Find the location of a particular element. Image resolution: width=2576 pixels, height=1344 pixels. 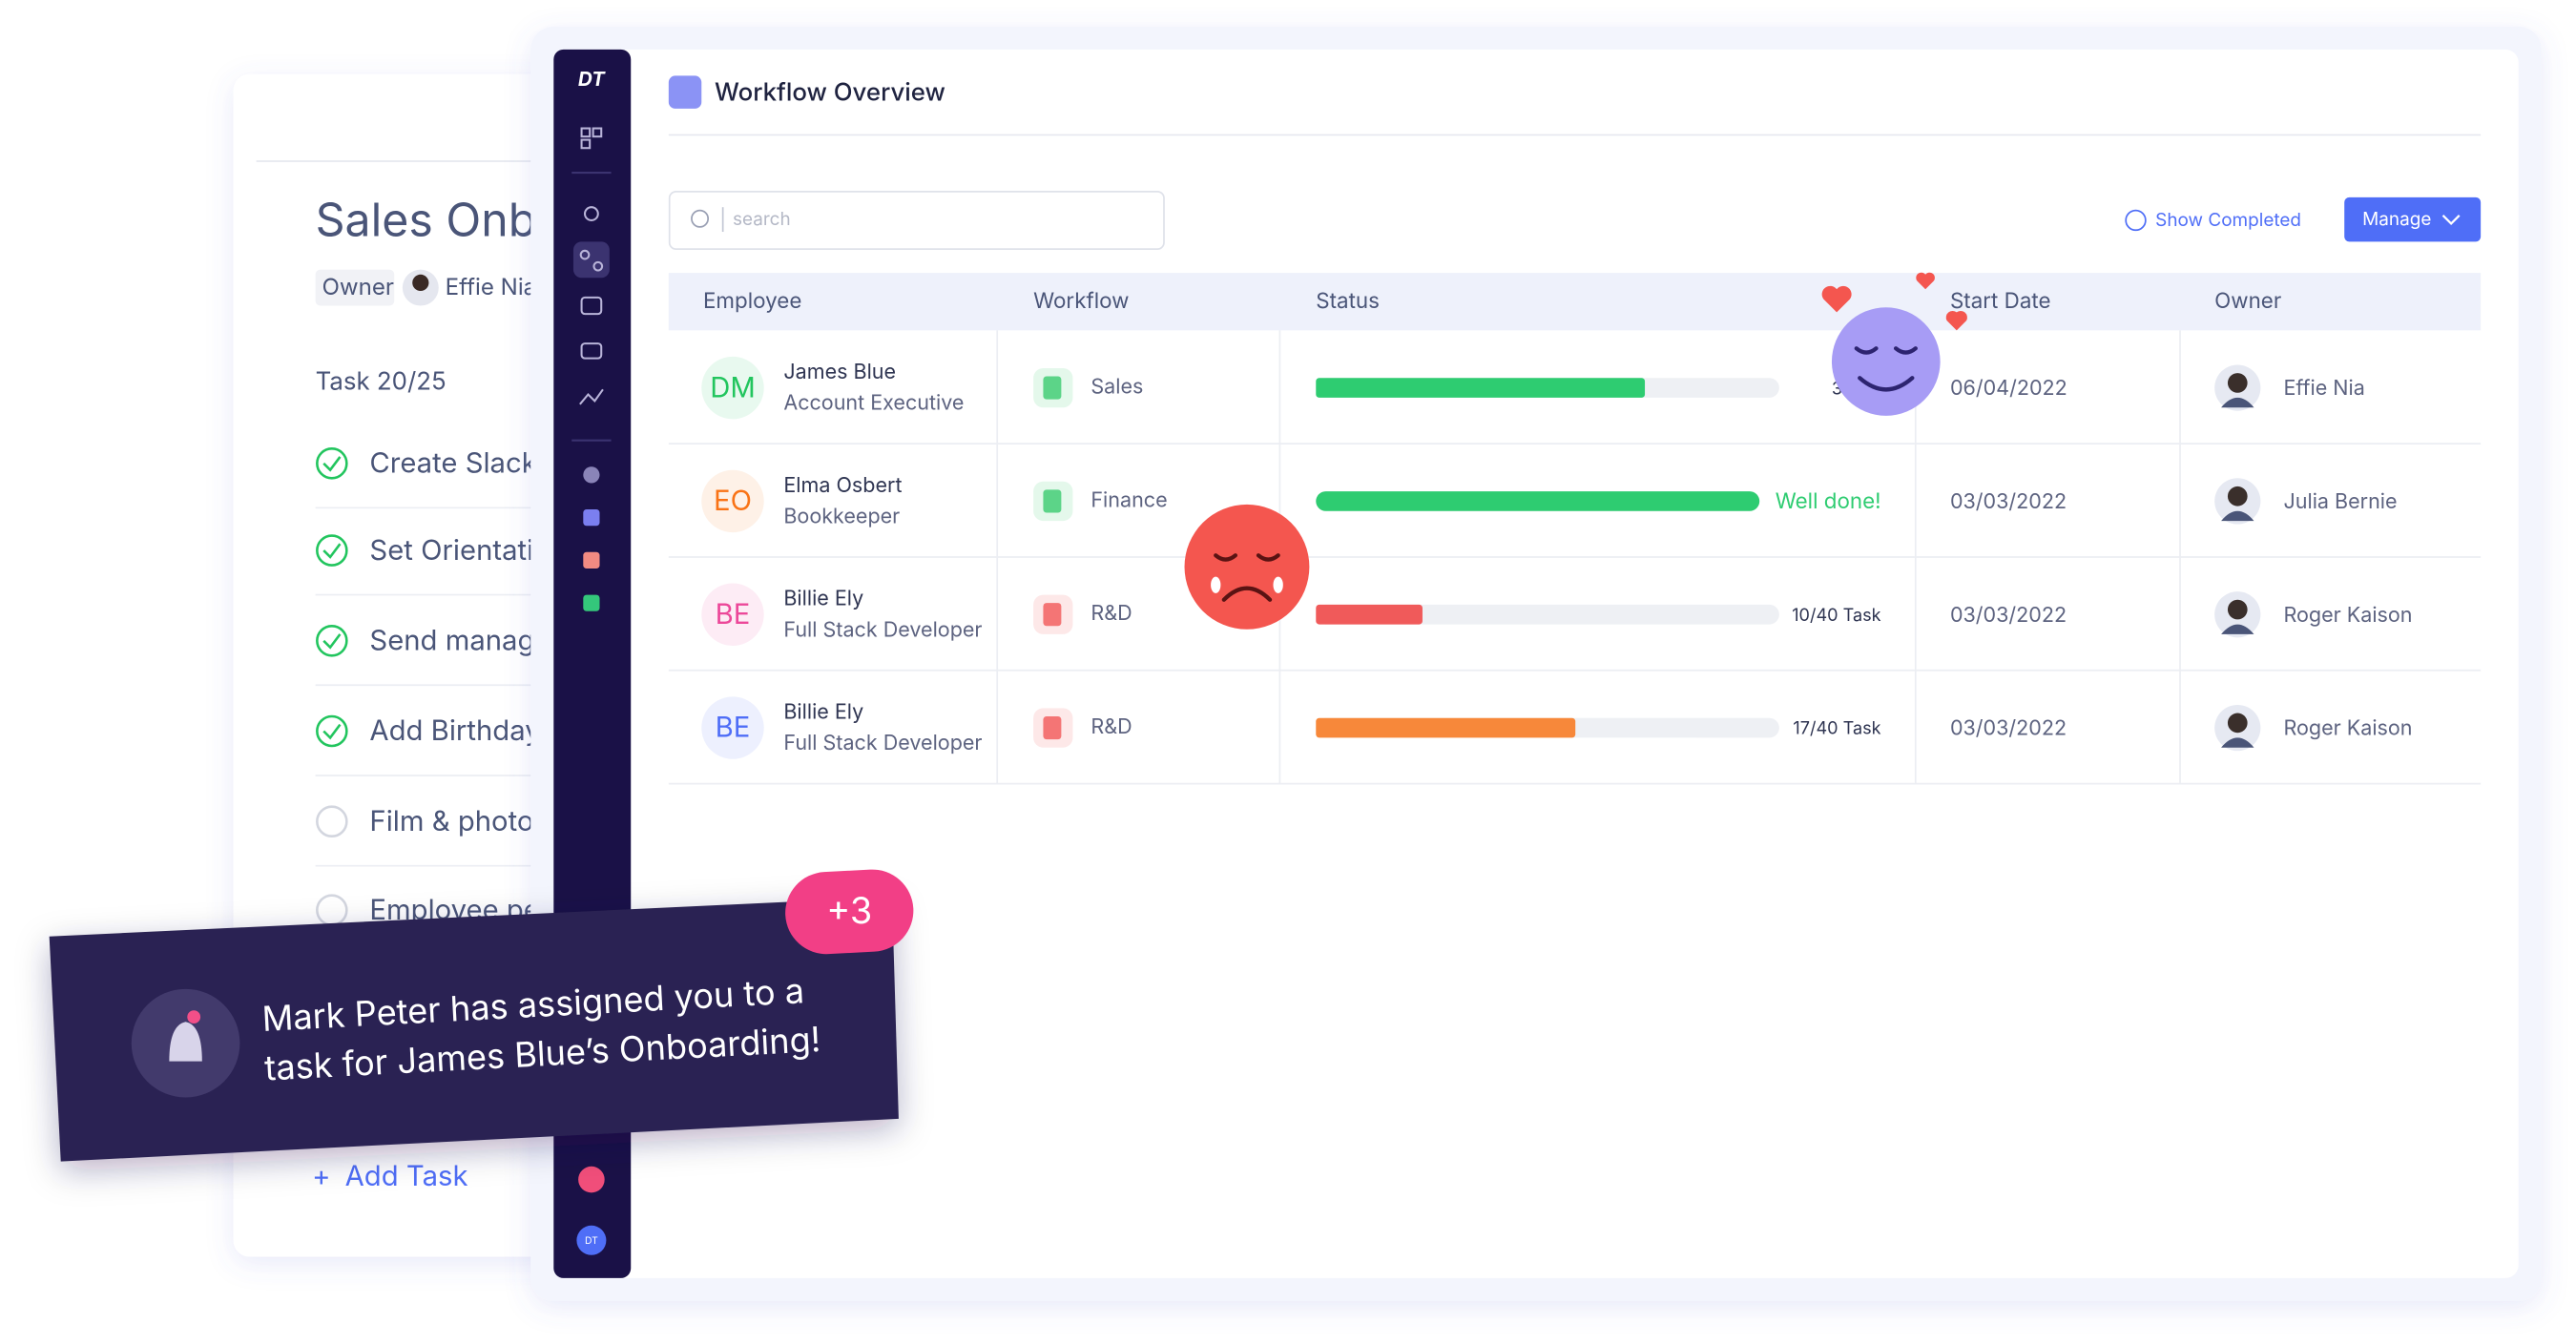

bell is located at coordinates (185, 1042).